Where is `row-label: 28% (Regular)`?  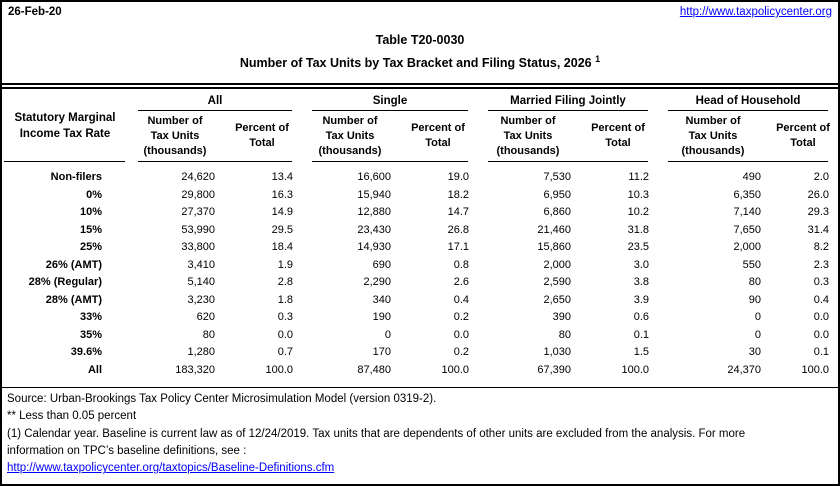
row-label: 28% (Regular) is located at coordinates (65, 282).